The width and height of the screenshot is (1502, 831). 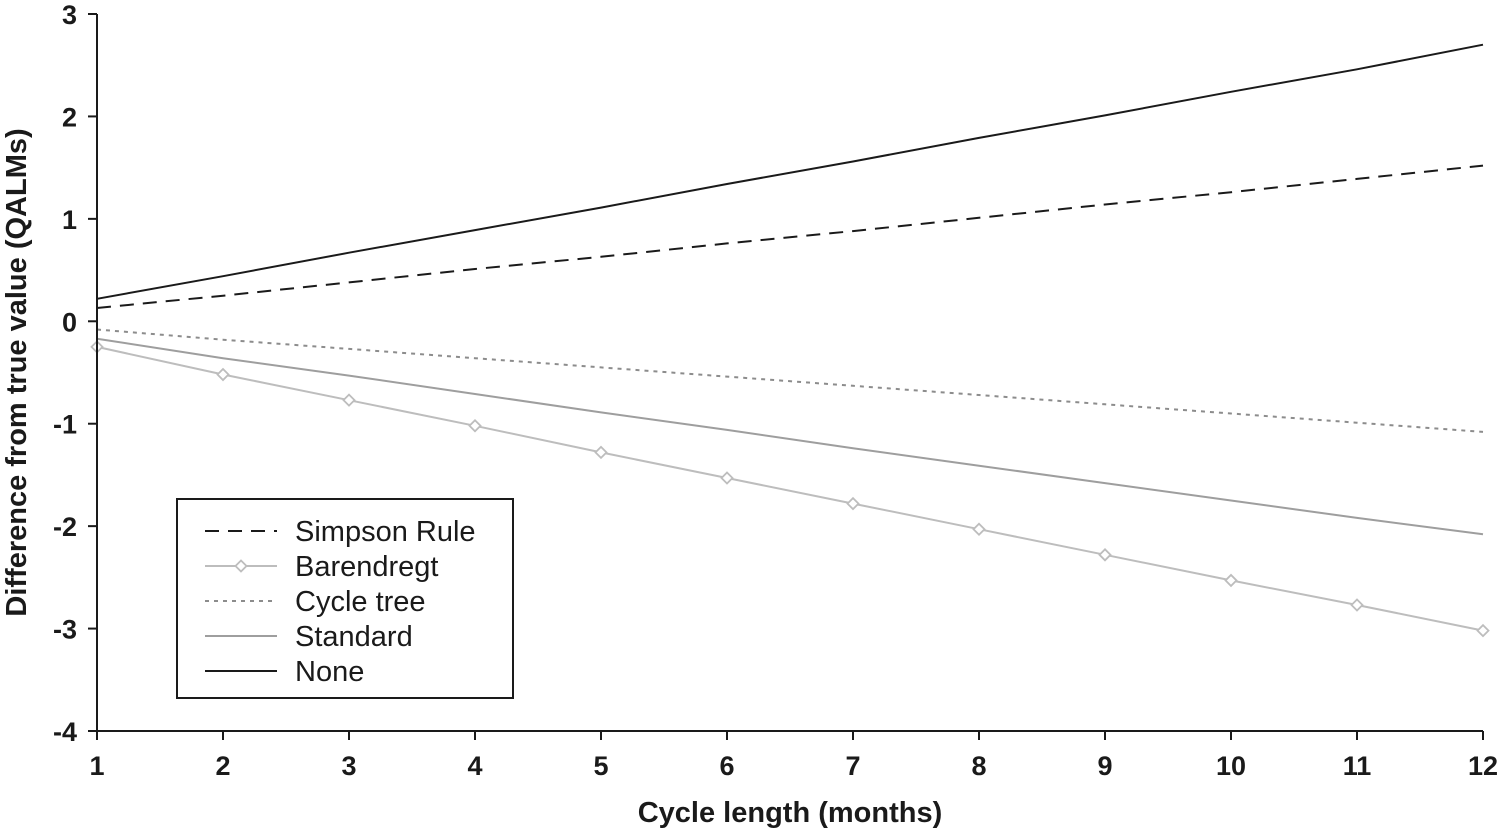 I want to click on x-tick-label: 10, so click(x=1231, y=766).